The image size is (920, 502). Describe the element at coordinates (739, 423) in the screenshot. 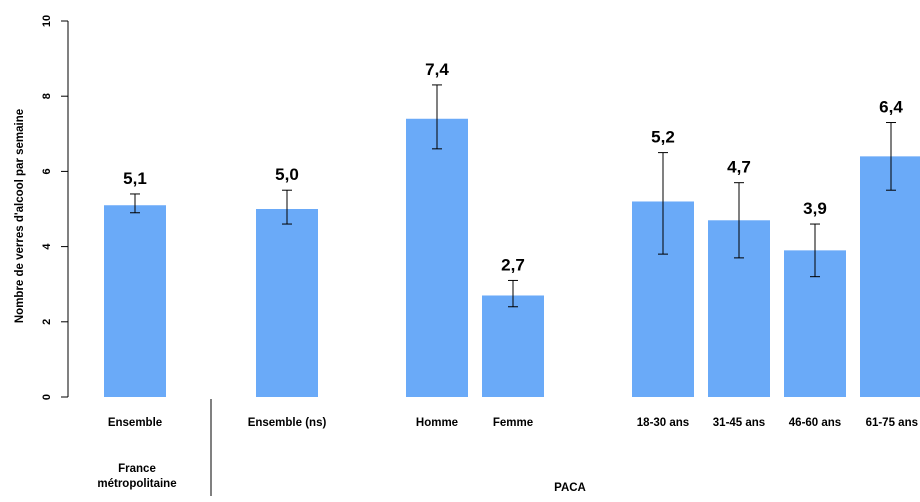

I see `category-label-5: 31-45 ans` at that location.